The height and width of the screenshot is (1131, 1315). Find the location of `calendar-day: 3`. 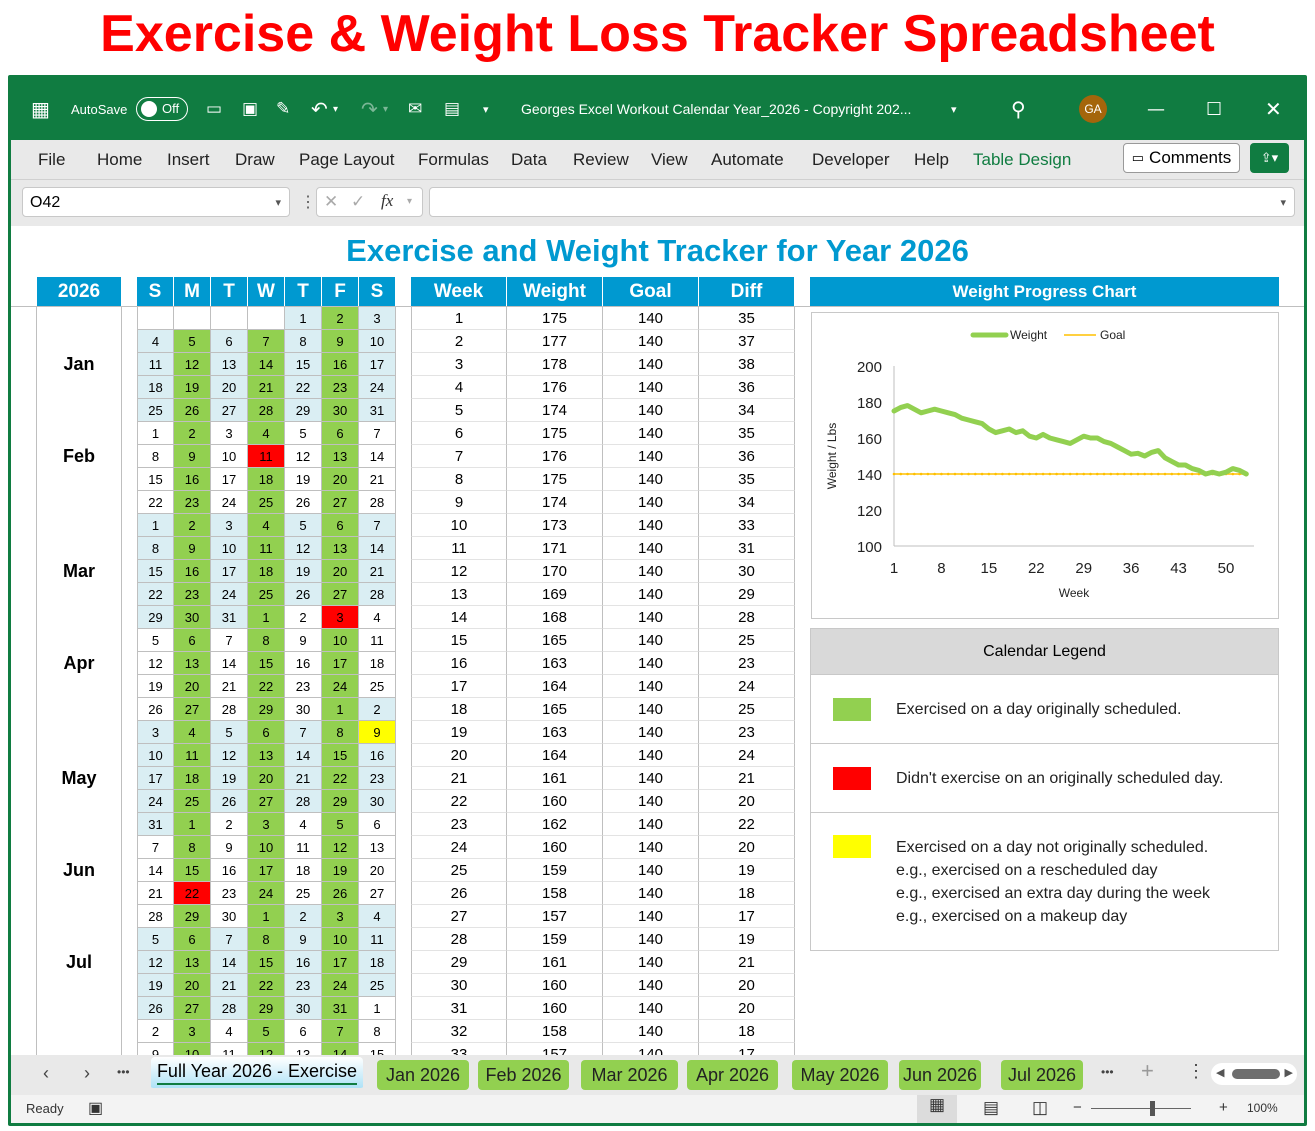

calendar-day: 3 is located at coordinates (266, 824).